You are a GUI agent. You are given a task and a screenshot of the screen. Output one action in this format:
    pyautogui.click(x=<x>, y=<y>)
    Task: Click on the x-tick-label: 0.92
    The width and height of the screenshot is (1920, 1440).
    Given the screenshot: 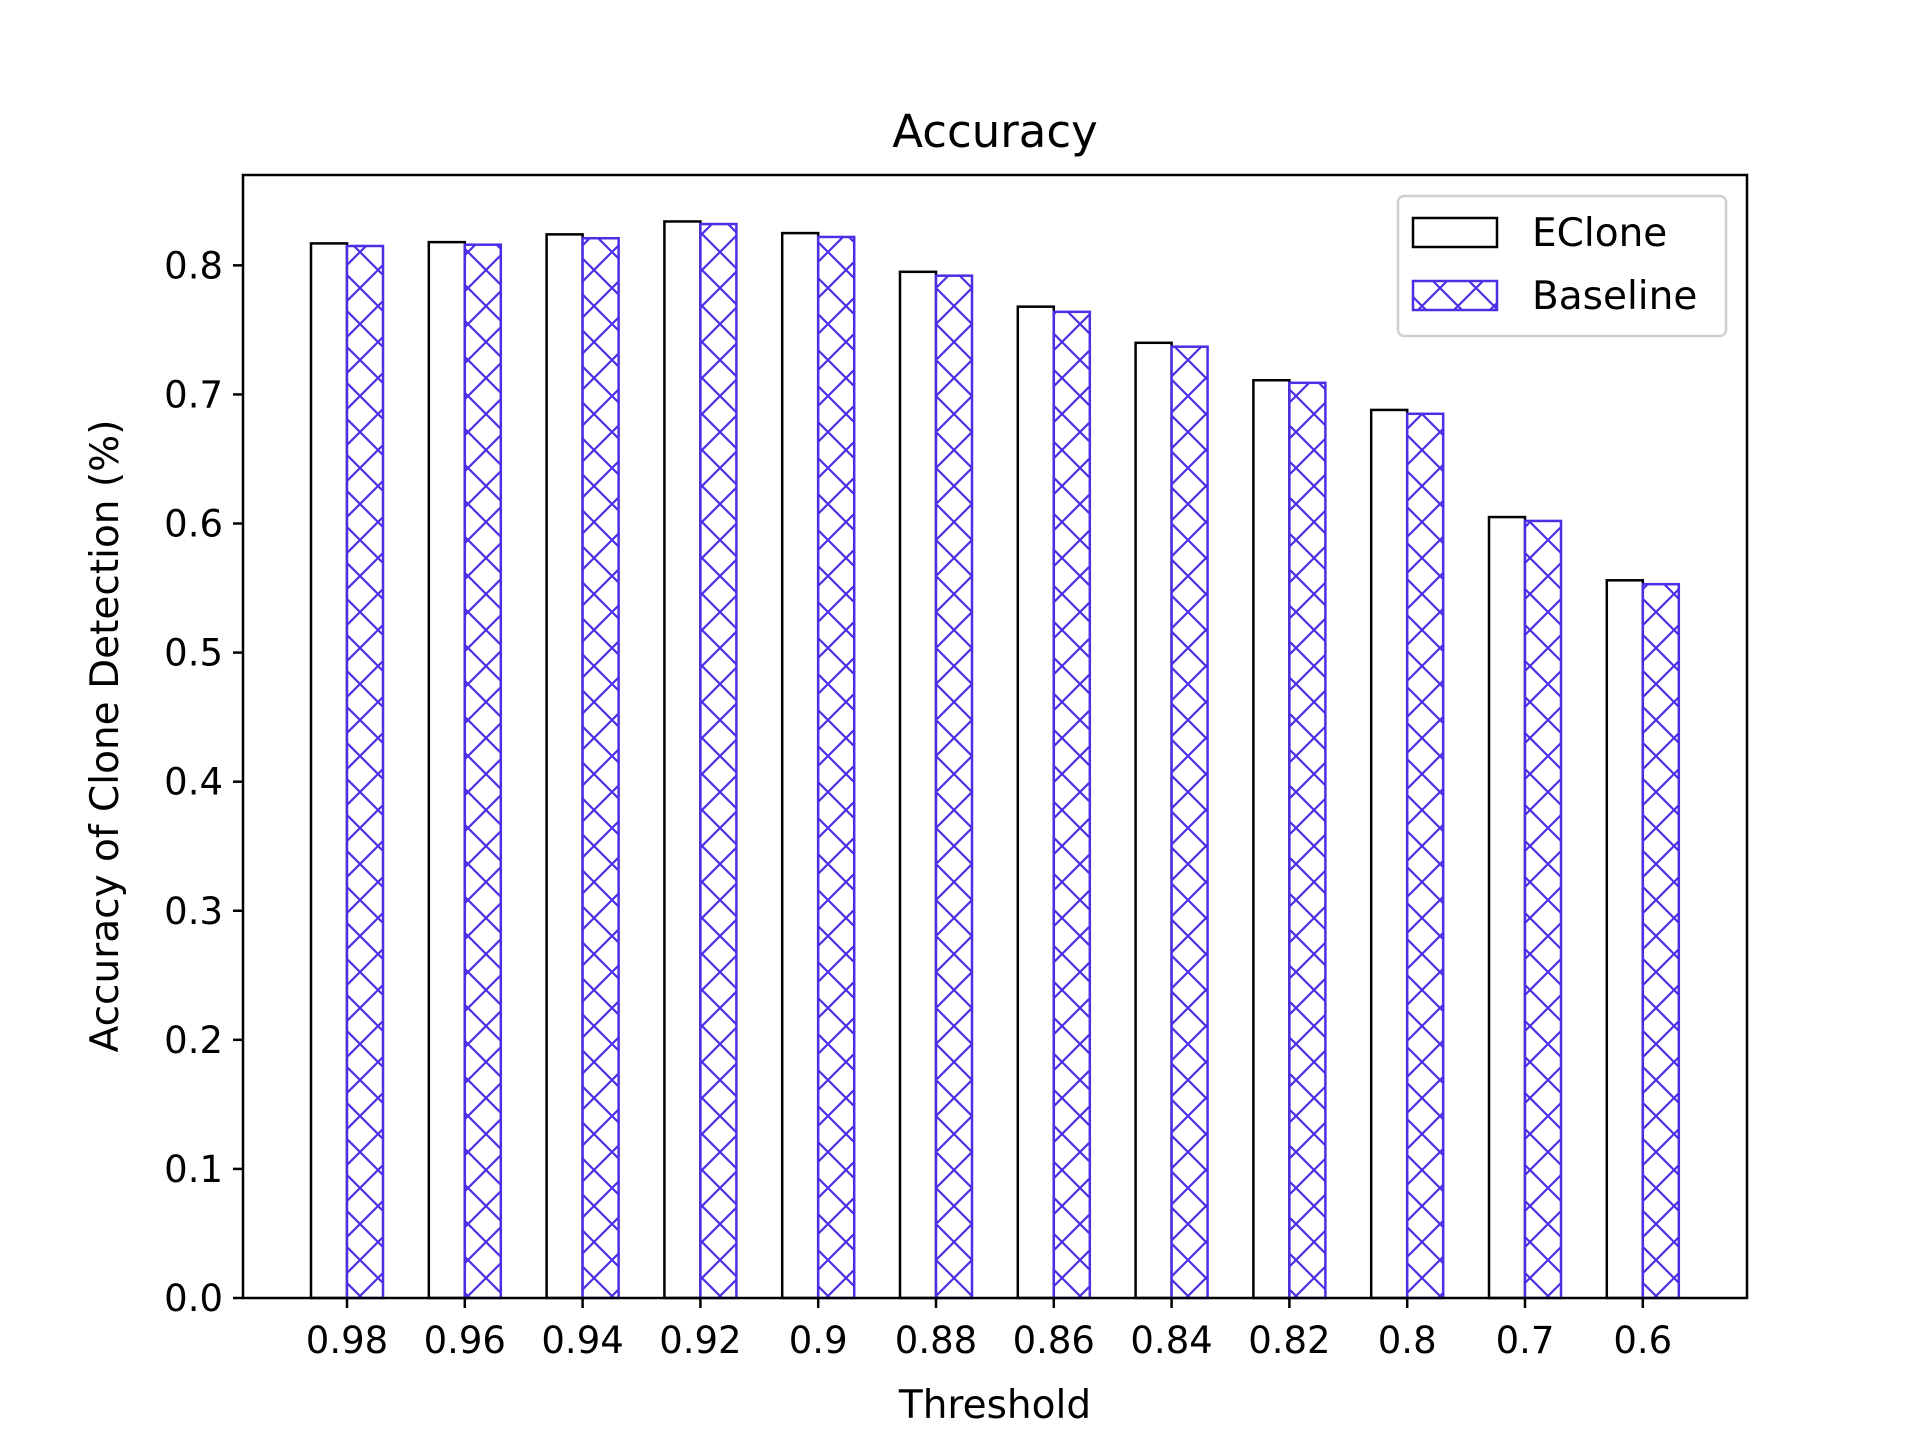 What is the action you would take?
    pyautogui.click(x=700, y=1340)
    